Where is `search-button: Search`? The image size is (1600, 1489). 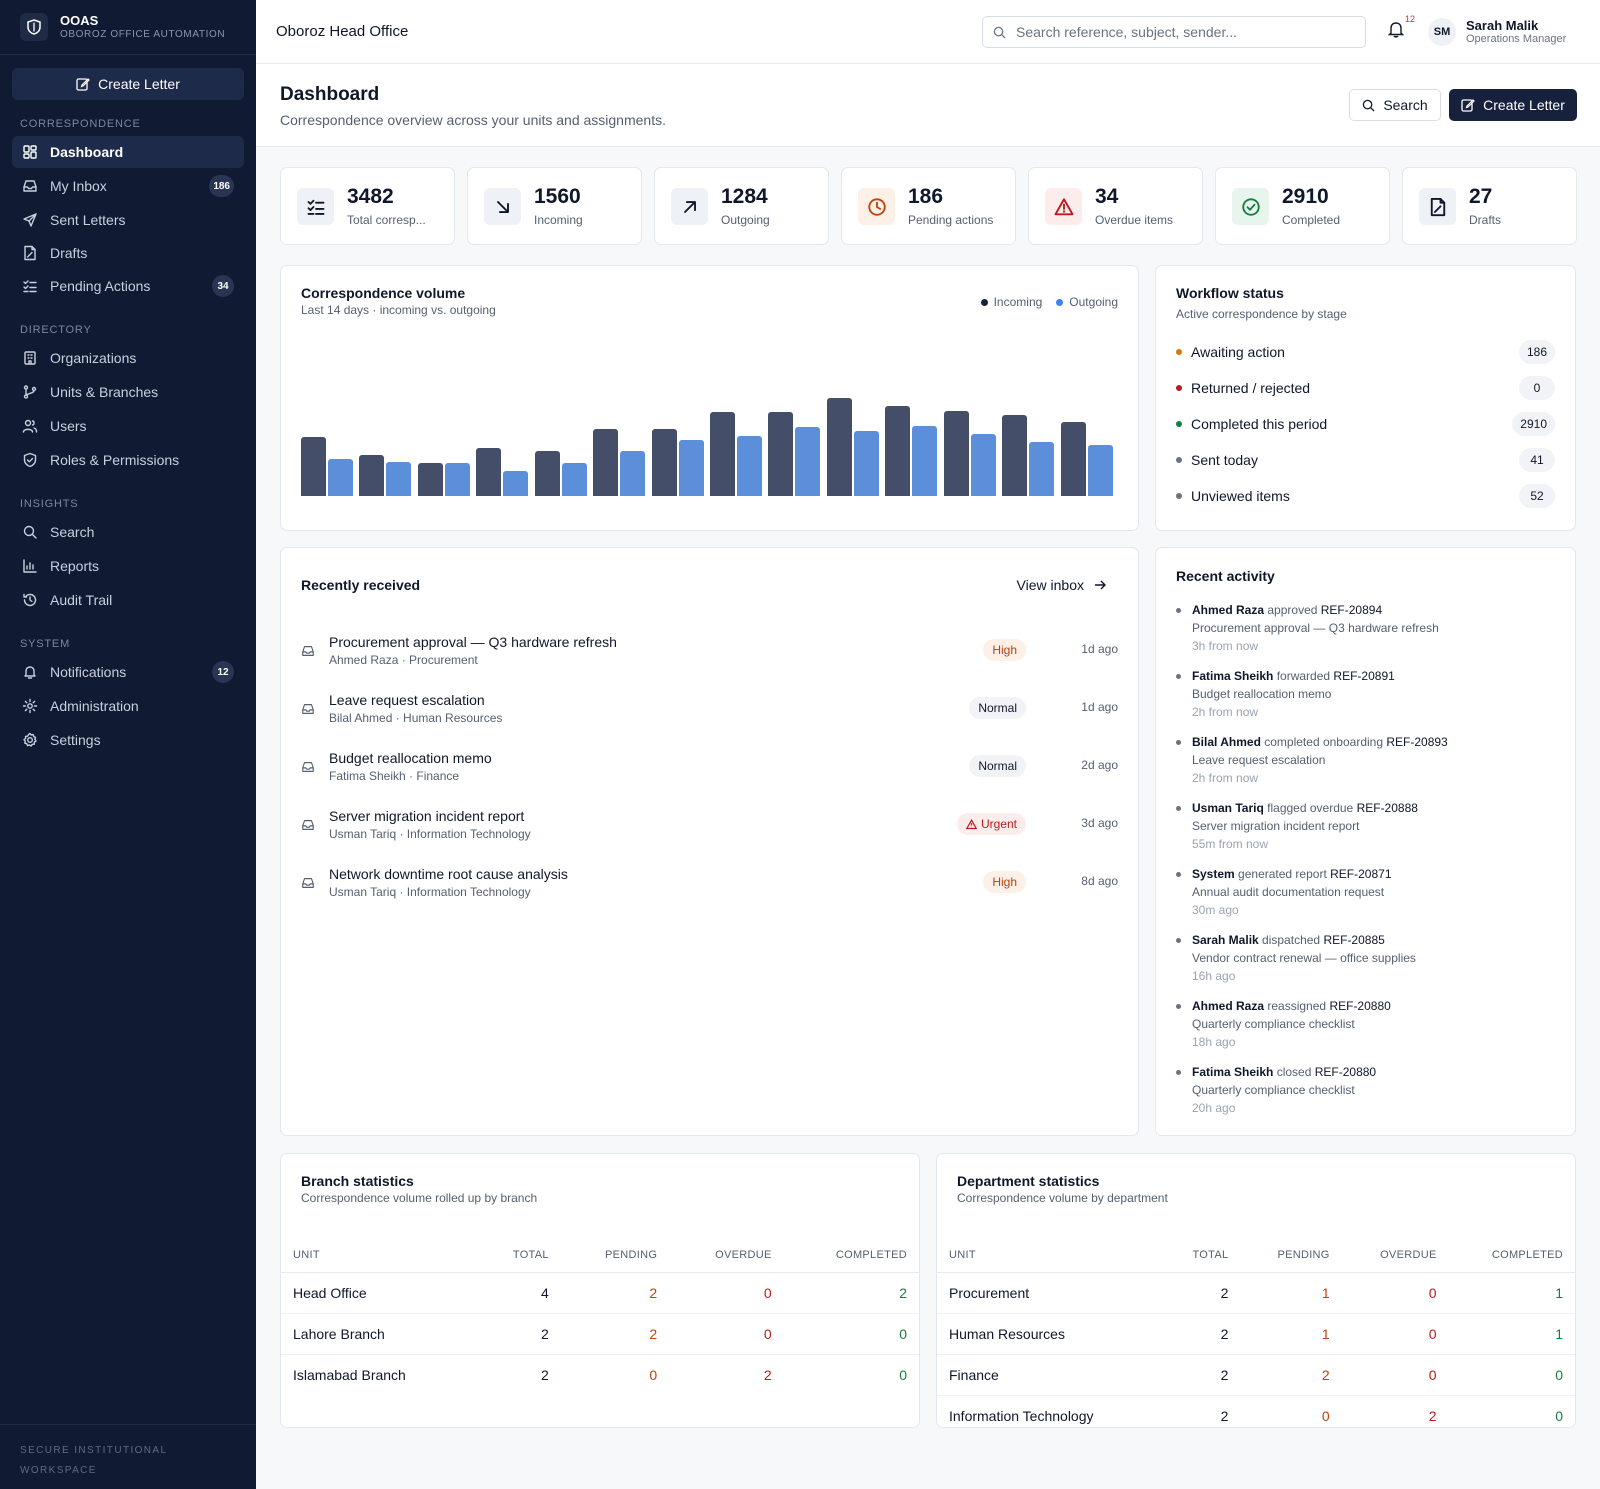
search-button: Search is located at coordinates (1395, 105).